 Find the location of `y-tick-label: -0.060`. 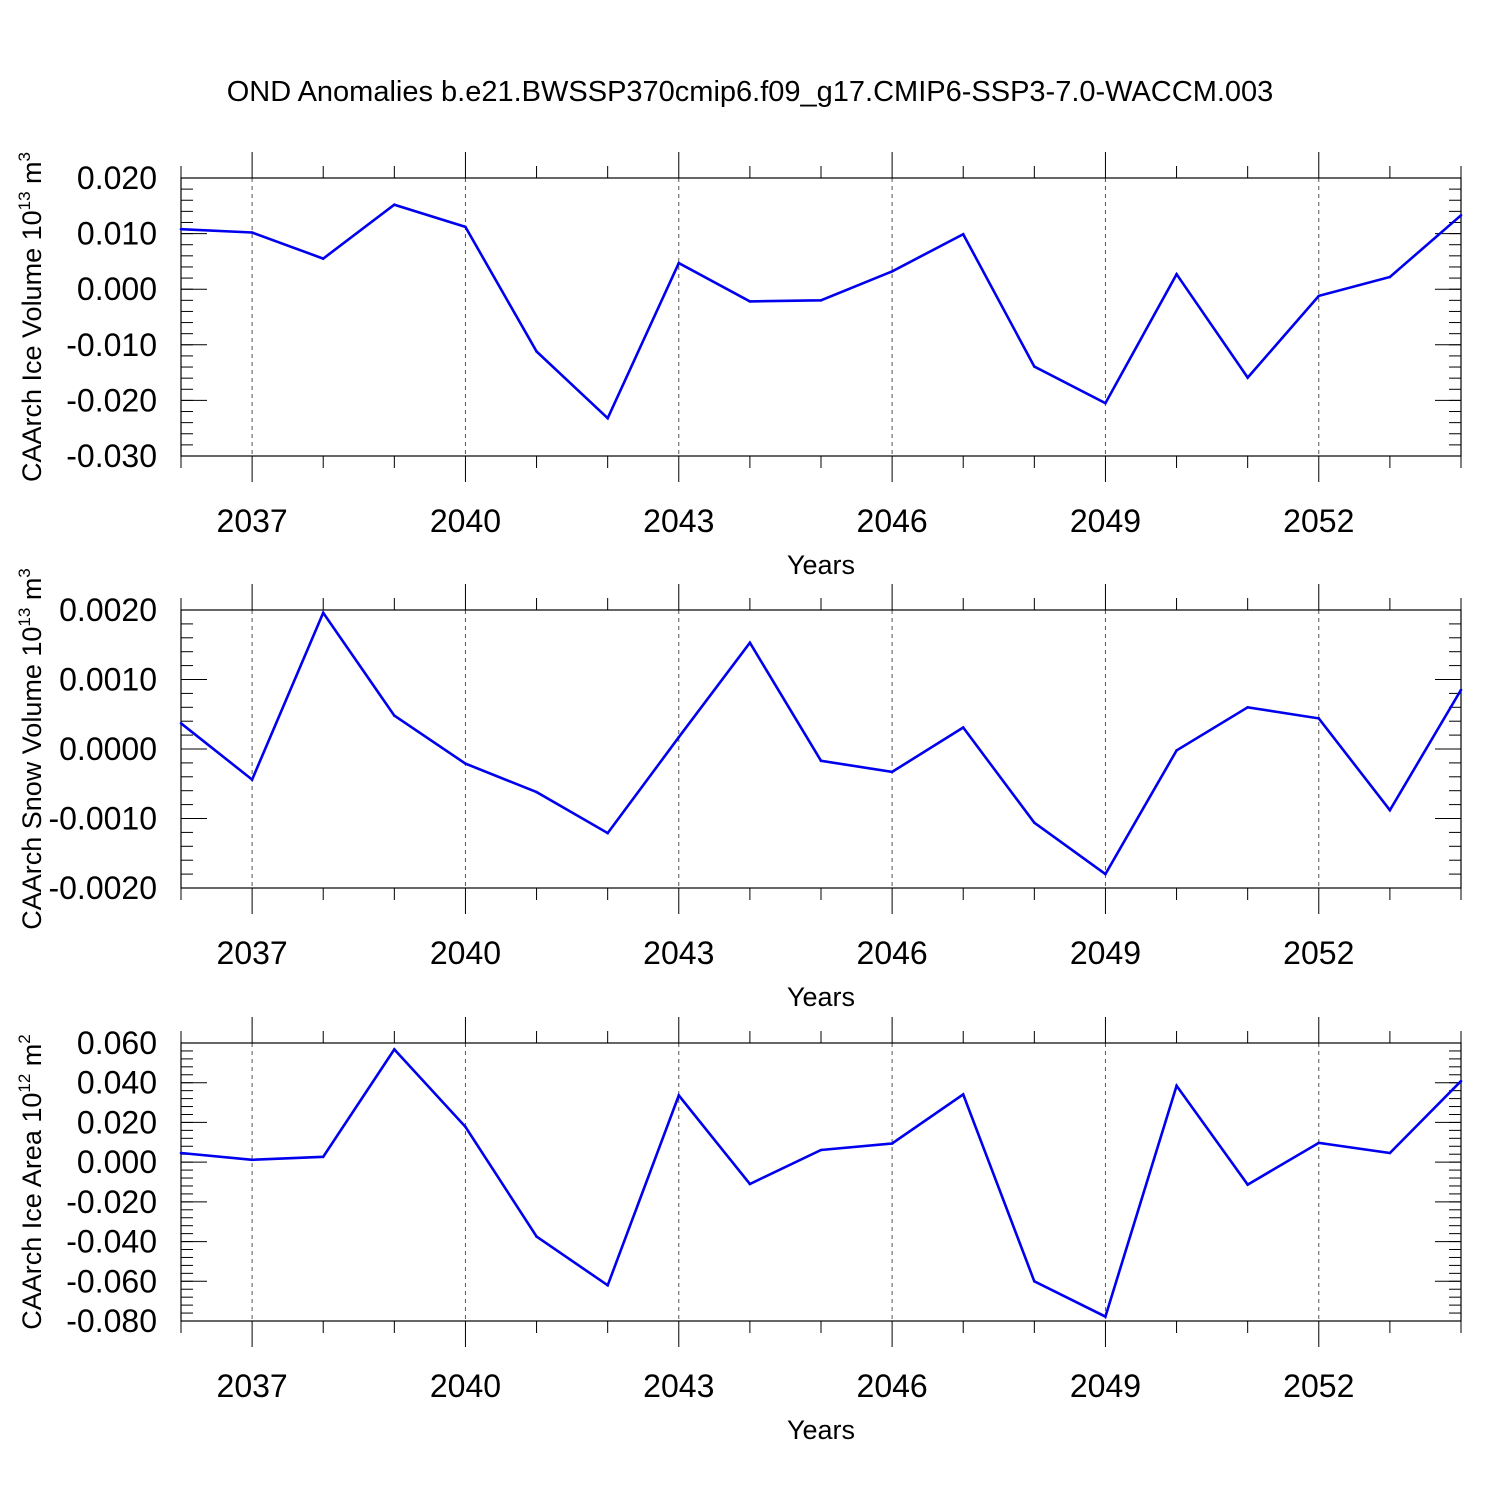

y-tick-label: -0.060 is located at coordinates (111, 1281).